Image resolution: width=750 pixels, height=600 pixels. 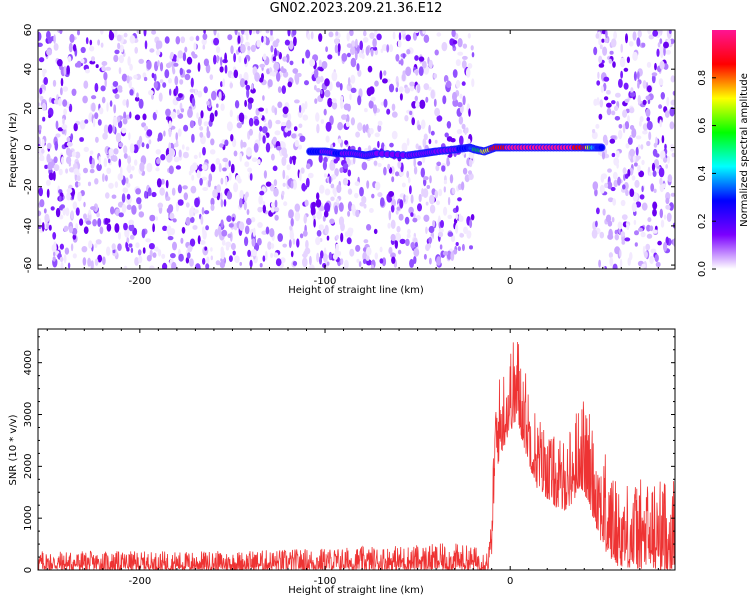 What do you see at coordinates (510, 581) in the screenshot?
I see `x-tick-label: 0` at bounding box center [510, 581].